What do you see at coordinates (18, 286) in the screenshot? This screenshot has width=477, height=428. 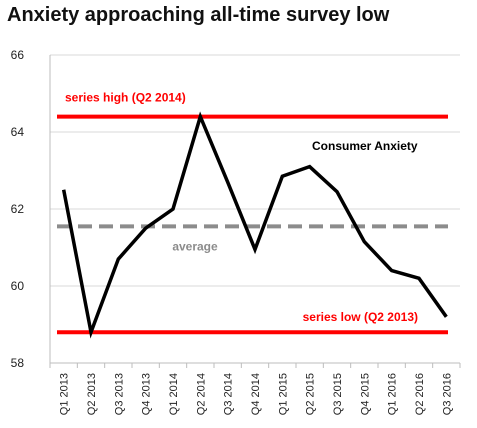 I see `y-tick-label: 60` at bounding box center [18, 286].